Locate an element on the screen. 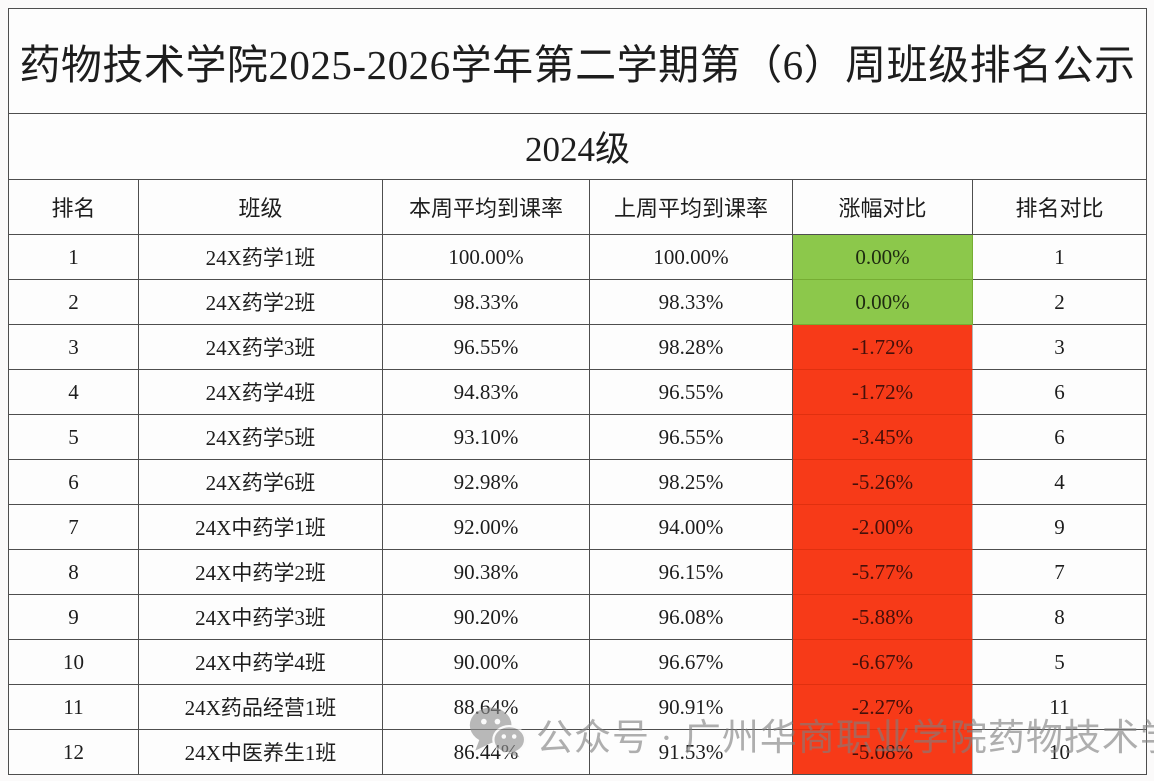 This screenshot has height=781, width=1154. rank-compare-cell: 11 is located at coordinates (1059, 707).